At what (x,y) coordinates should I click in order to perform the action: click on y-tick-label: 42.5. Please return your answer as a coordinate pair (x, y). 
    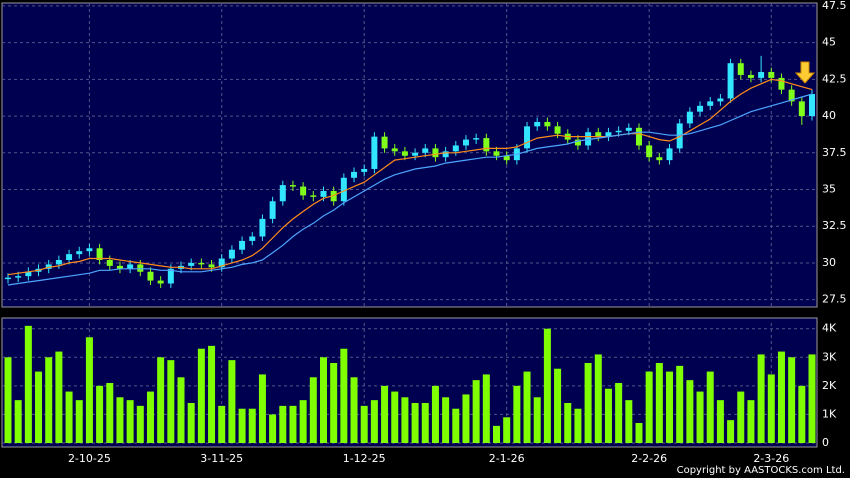
    Looking at the image, I should click on (834, 78).